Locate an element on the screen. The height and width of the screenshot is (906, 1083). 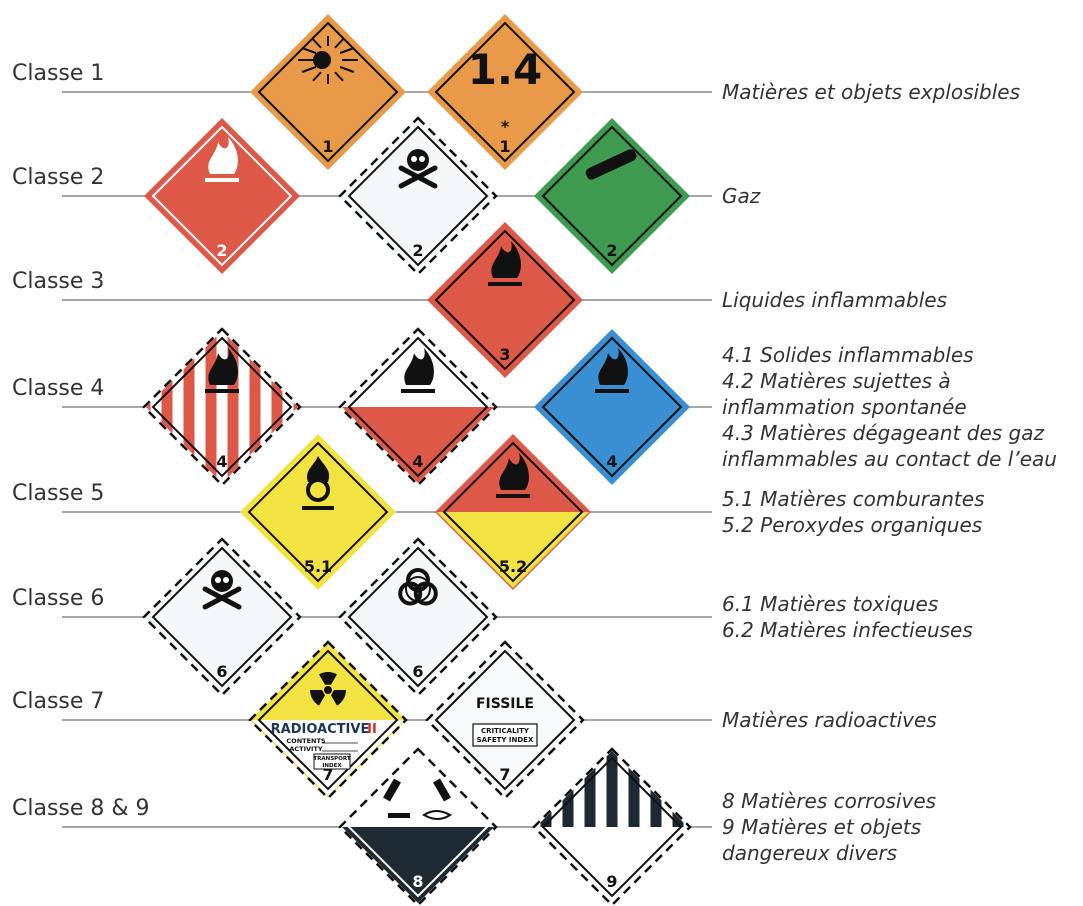
radioactive-field: ACTIVITY is located at coordinates (306, 749).